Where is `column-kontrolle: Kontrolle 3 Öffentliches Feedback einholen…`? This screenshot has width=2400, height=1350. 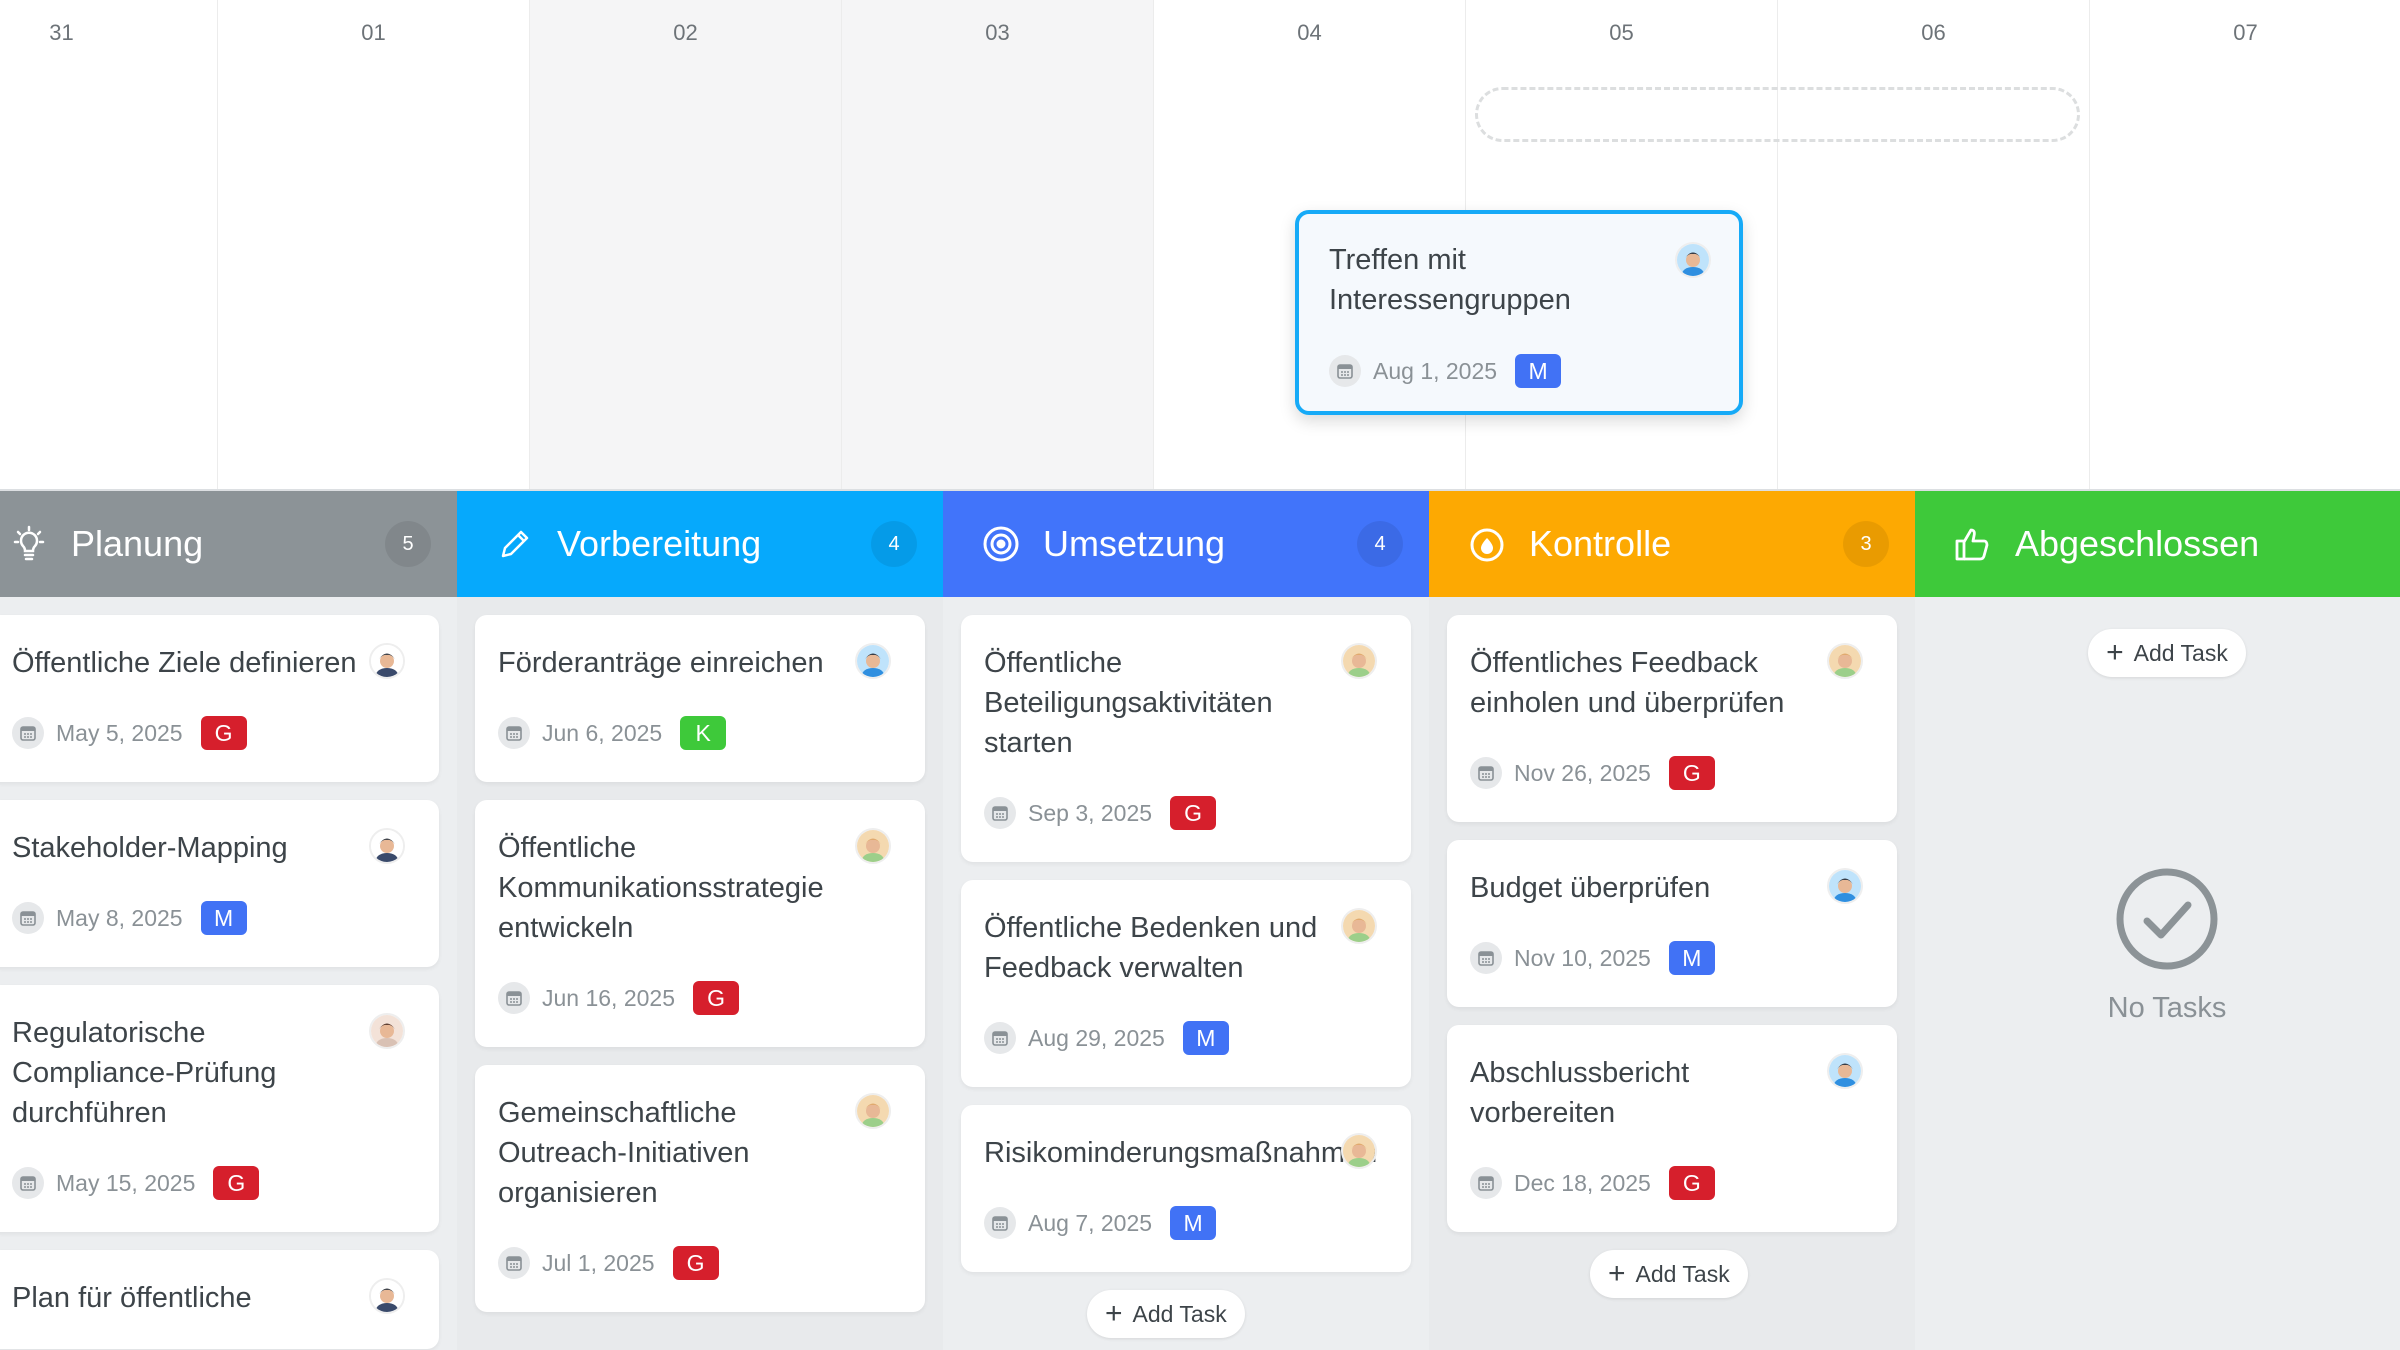
column-kontrolle: Kontrolle 3 Öffentliches Feedback einholen… is located at coordinates (1672, 920).